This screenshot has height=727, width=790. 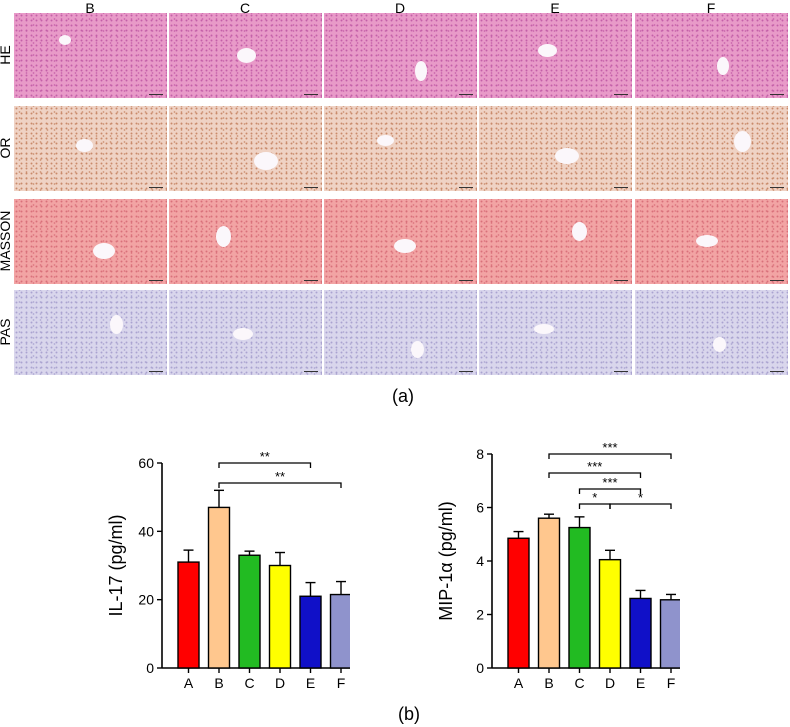 I want to click on micrograph-masson-f, so click(x=711, y=241).